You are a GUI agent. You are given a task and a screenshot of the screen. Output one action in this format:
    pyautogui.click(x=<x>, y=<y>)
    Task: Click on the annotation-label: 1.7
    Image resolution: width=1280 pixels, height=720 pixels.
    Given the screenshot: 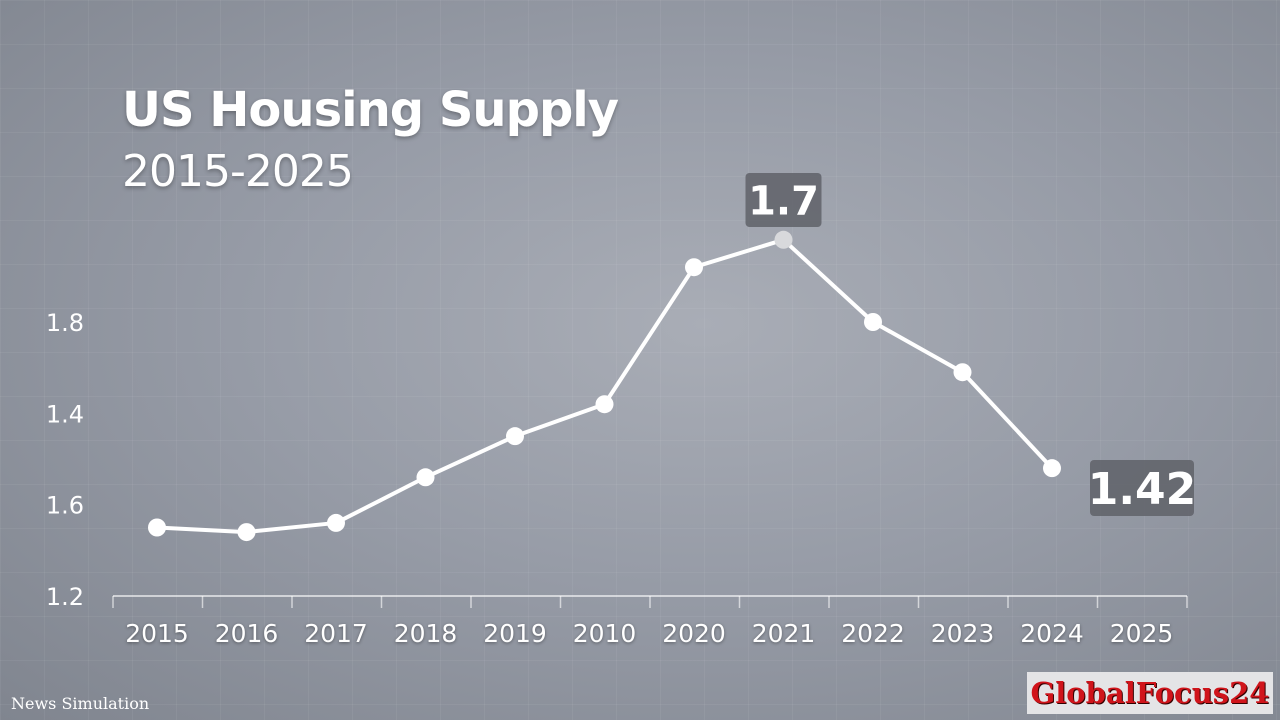 What is the action you would take?
    pyautogui.click(x=783, y=201)
    